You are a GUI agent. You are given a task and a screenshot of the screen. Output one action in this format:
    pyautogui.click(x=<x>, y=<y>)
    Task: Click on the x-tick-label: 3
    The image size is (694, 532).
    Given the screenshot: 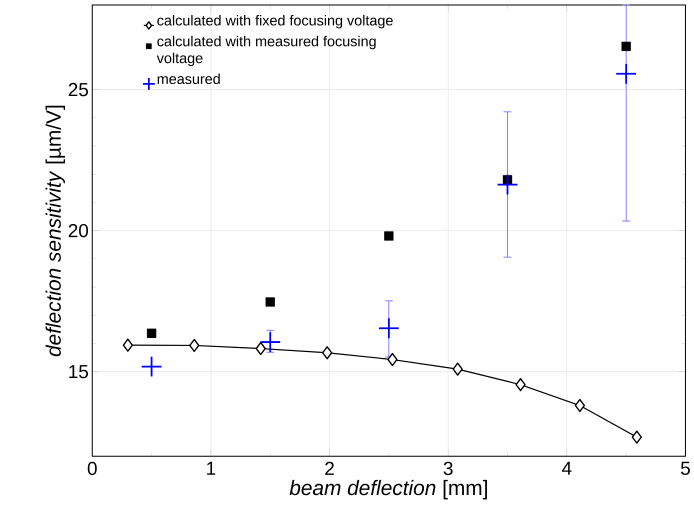 What is the action you would take?
    pyautogui.click(x=448, y=469)
    